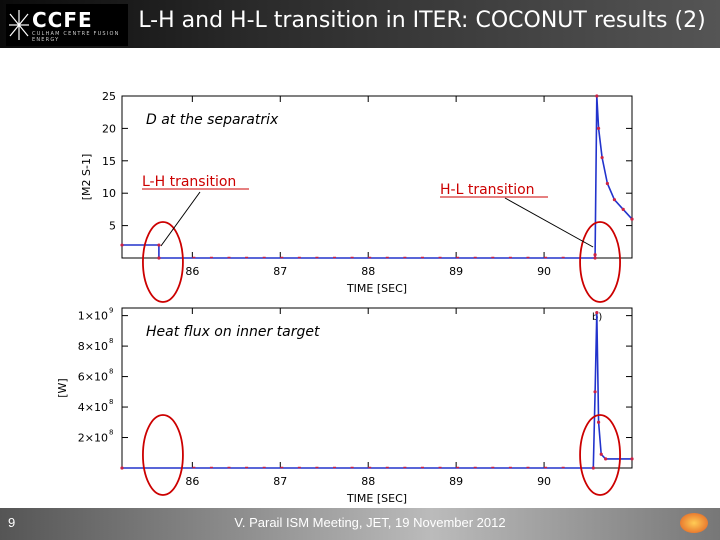 This screenshot has width=720, height=540. What do you see at coordinates (93, 438) in the screenshot?
I see `y-tick-label: 2×10` at bounding box center [93, 438].